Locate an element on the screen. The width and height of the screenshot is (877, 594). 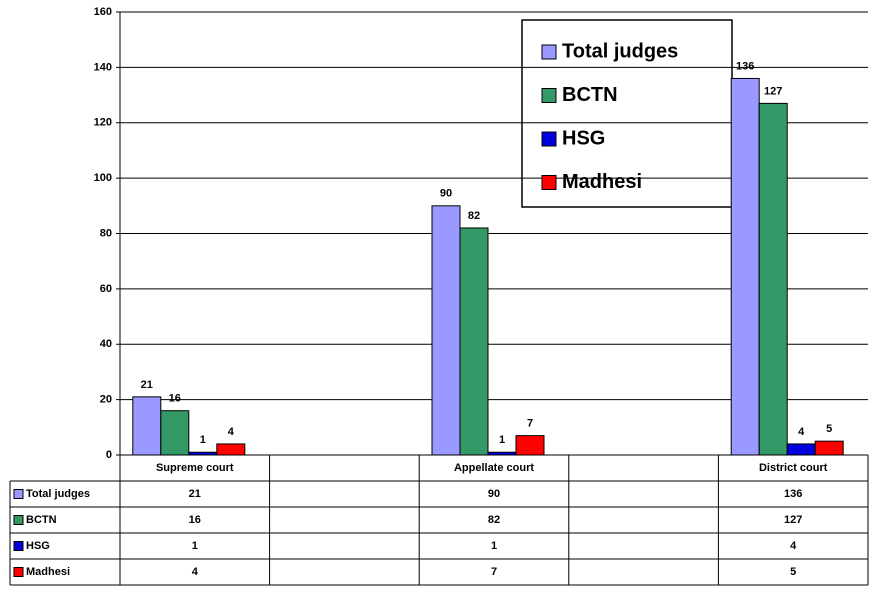
data-label: 127 is located at coordinates (773, 91).